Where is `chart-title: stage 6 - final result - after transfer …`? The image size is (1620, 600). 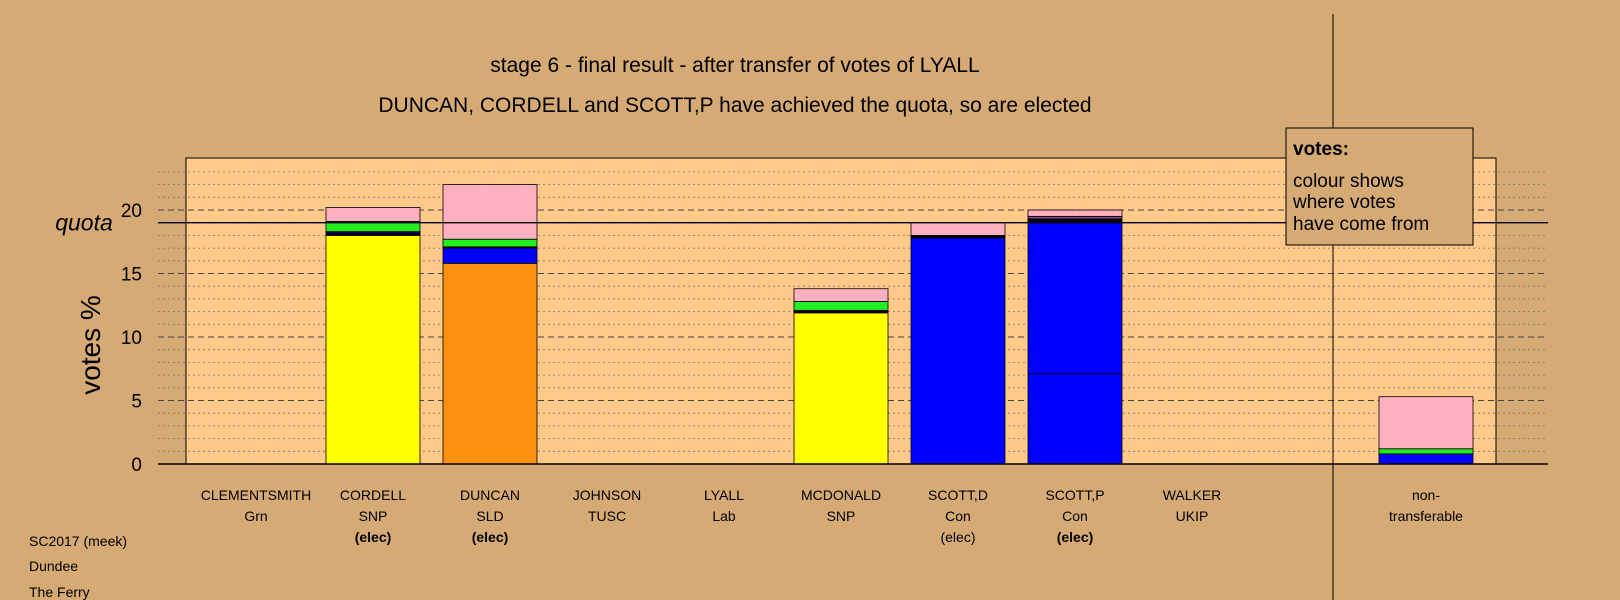
chart-title: stage 6 - final result - after transfer … is located at coordinates (734, 65).